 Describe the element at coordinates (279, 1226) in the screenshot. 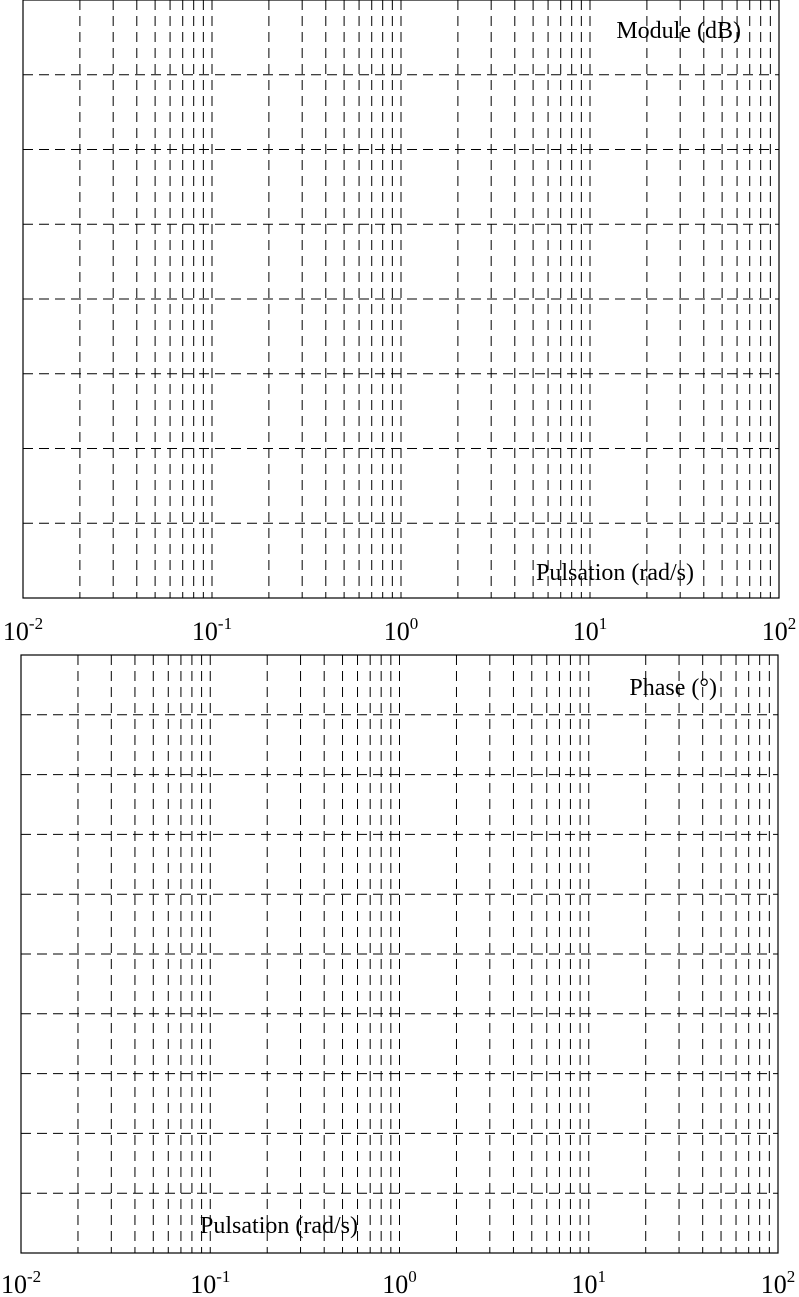

I see `phase-x-axis-label: Pulsation (rad/s)` at that location.